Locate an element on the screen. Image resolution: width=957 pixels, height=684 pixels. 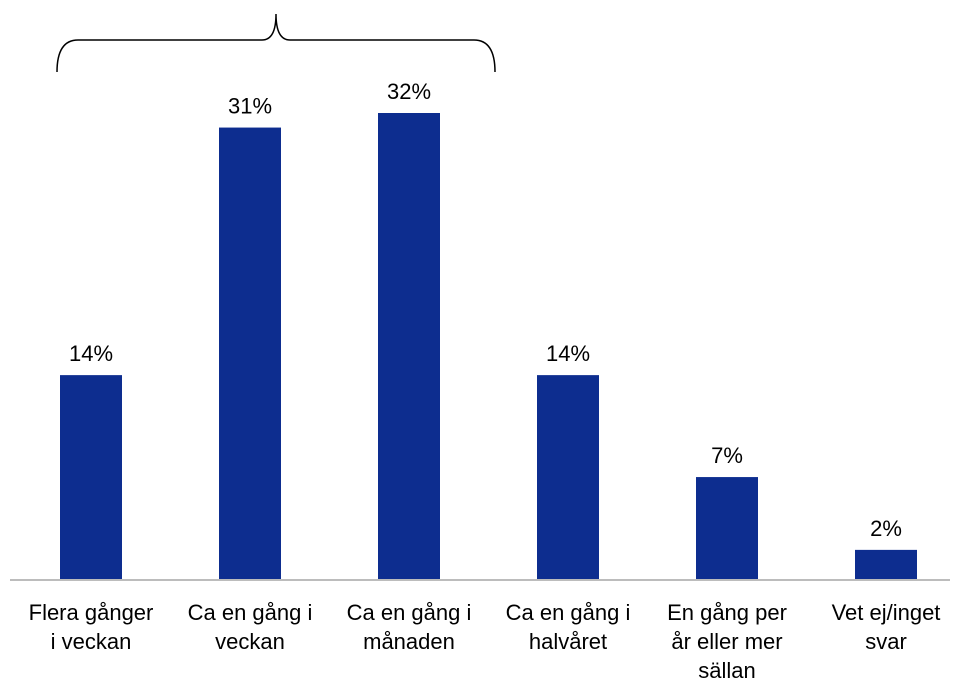
category-label-2: Ca en gång i månaden is located at coordinates (409, 627).